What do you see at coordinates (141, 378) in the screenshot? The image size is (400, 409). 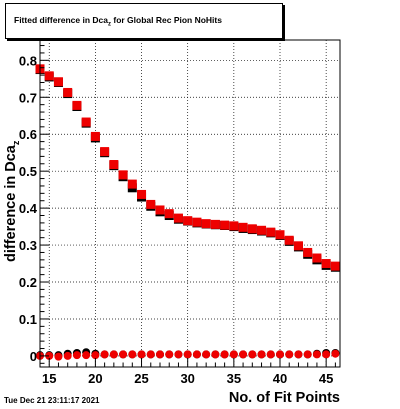 I see `x-tick-label: 25` at bounding box center [141, 378].